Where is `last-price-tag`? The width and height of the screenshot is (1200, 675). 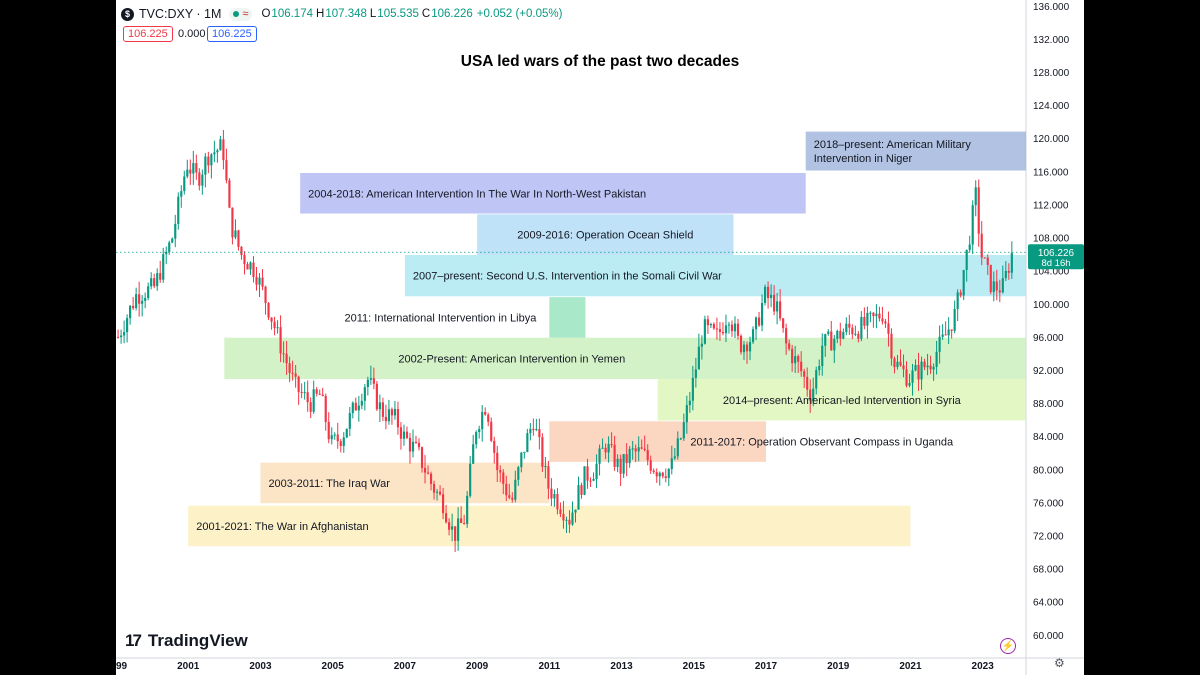
last-price-tag is located at coordinates (1056, 257).